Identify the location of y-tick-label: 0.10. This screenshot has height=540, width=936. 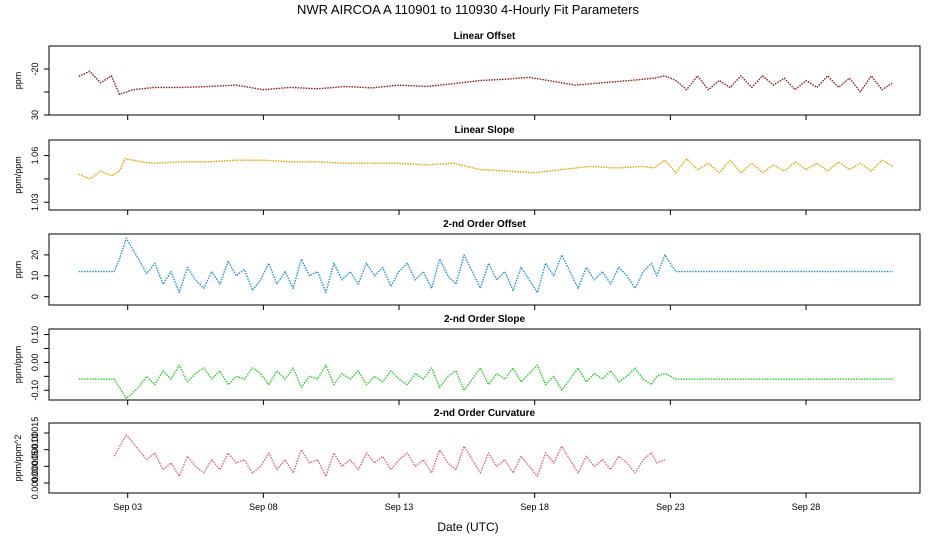
(35, 335).